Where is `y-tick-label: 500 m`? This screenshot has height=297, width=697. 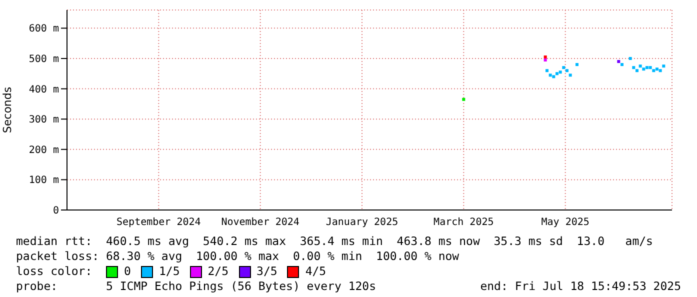
y-tick-label: 500 m is located at coordinates (43, 60).